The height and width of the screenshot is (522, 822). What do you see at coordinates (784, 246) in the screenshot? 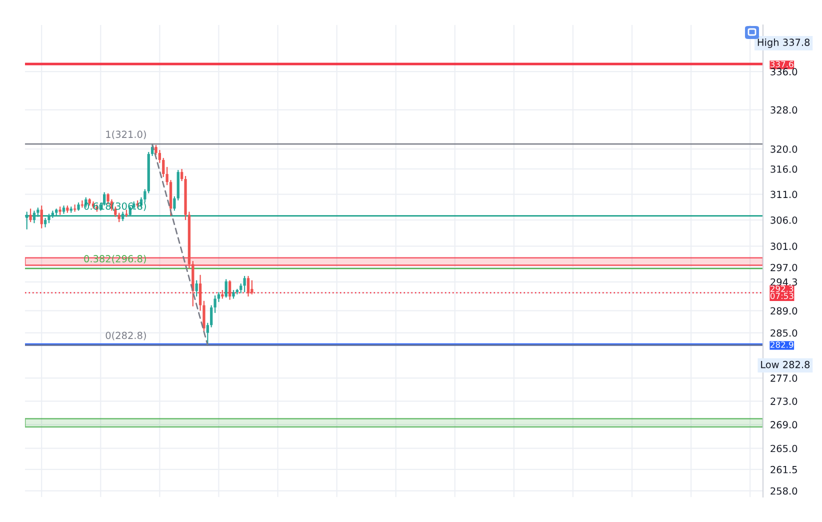
I see `y-tick-label: 301.0` at bounding box center [784, 246].